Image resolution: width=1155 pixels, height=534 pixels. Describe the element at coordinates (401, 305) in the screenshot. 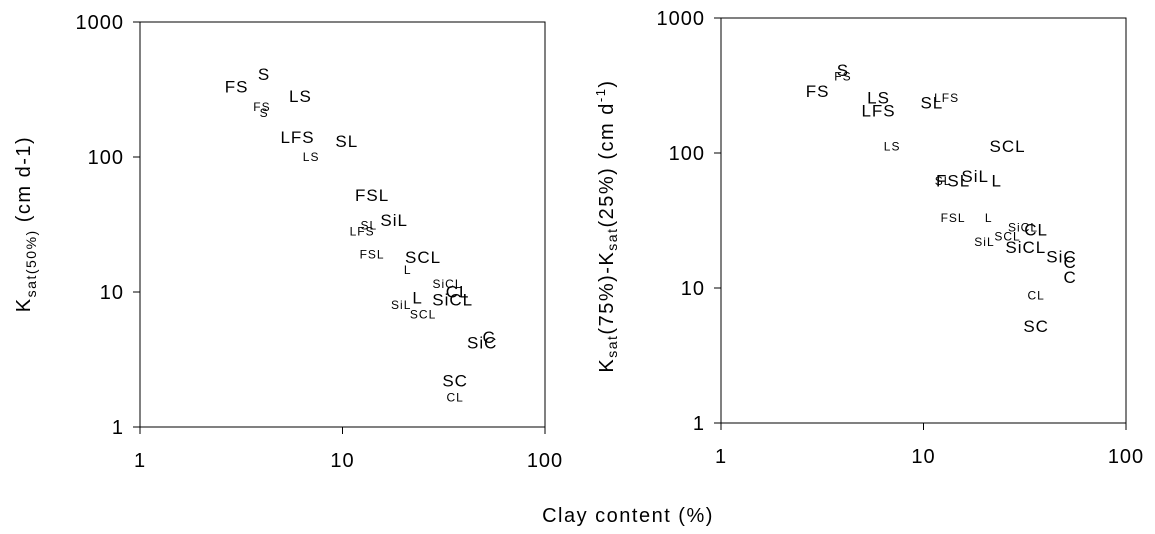

I see `data-point-left-19: SiL` at that location.